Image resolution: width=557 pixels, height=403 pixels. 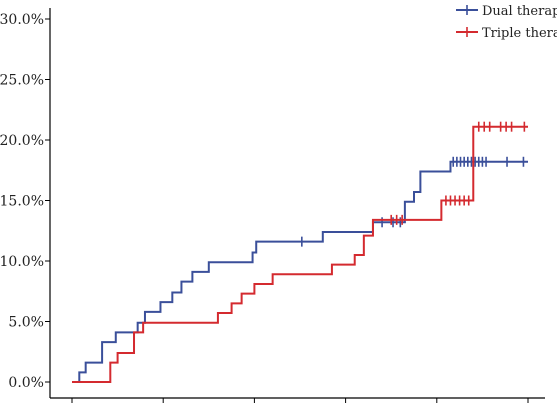 I want to click on y-axis-ticks: 0.0% 5.0% 10.0% 15.0% 20.0% 25.0% 30.0%, so click(x=25, y=201).